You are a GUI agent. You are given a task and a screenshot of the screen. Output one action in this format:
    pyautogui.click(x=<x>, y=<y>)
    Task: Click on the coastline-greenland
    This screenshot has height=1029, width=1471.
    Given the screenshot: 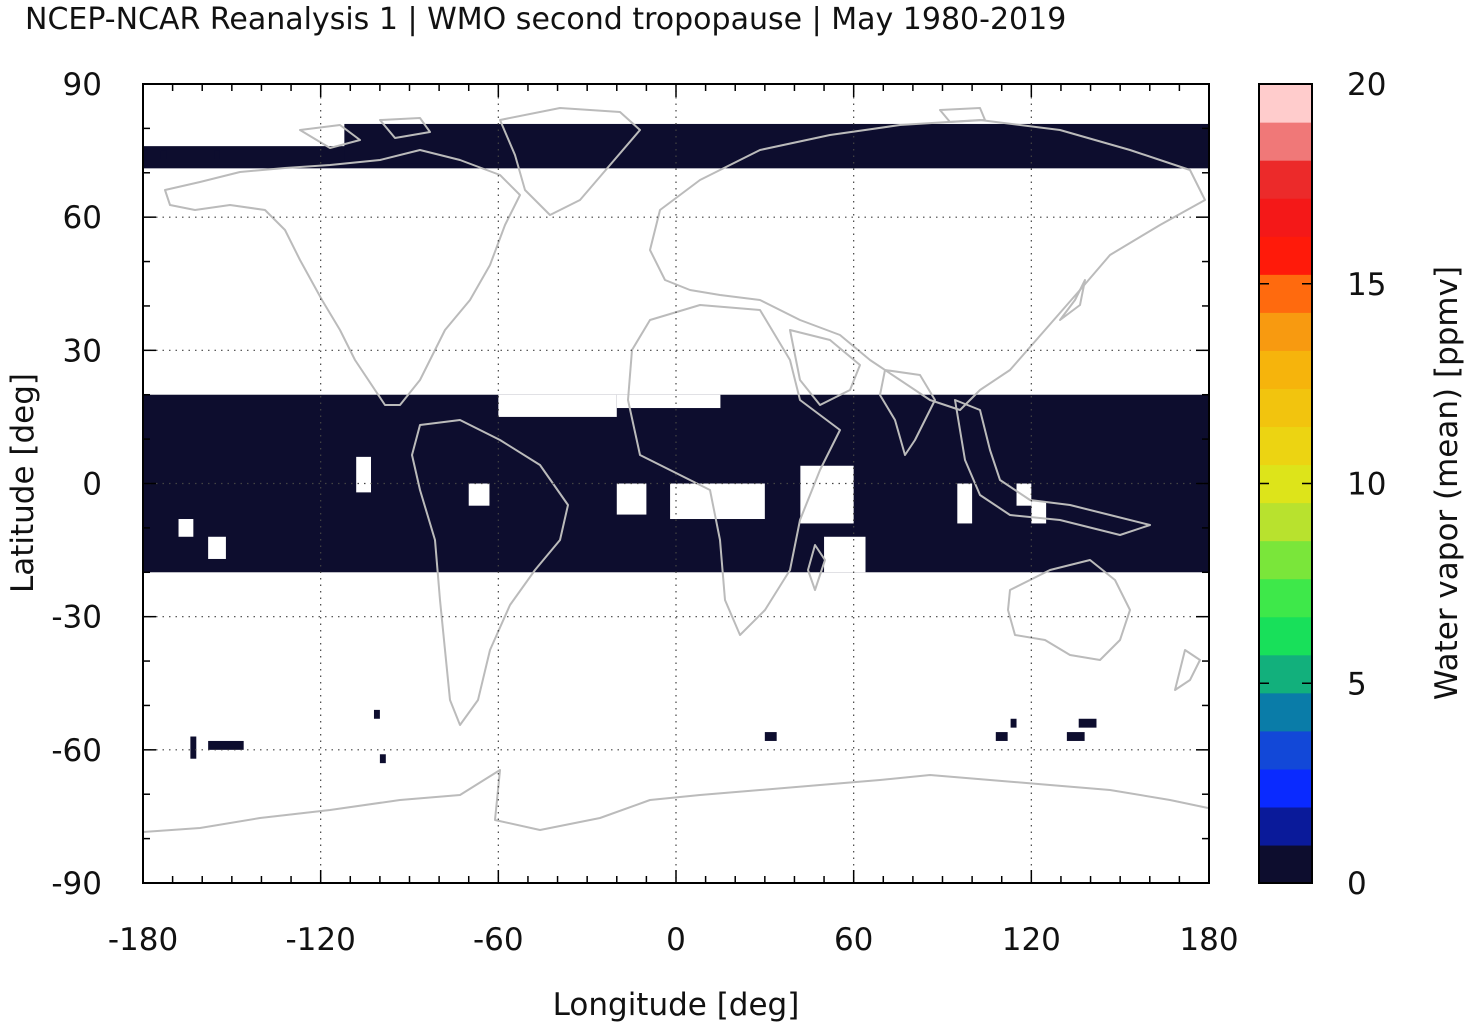 What is the action you would take?
    pyautogui.click(x=570, y=161)
    